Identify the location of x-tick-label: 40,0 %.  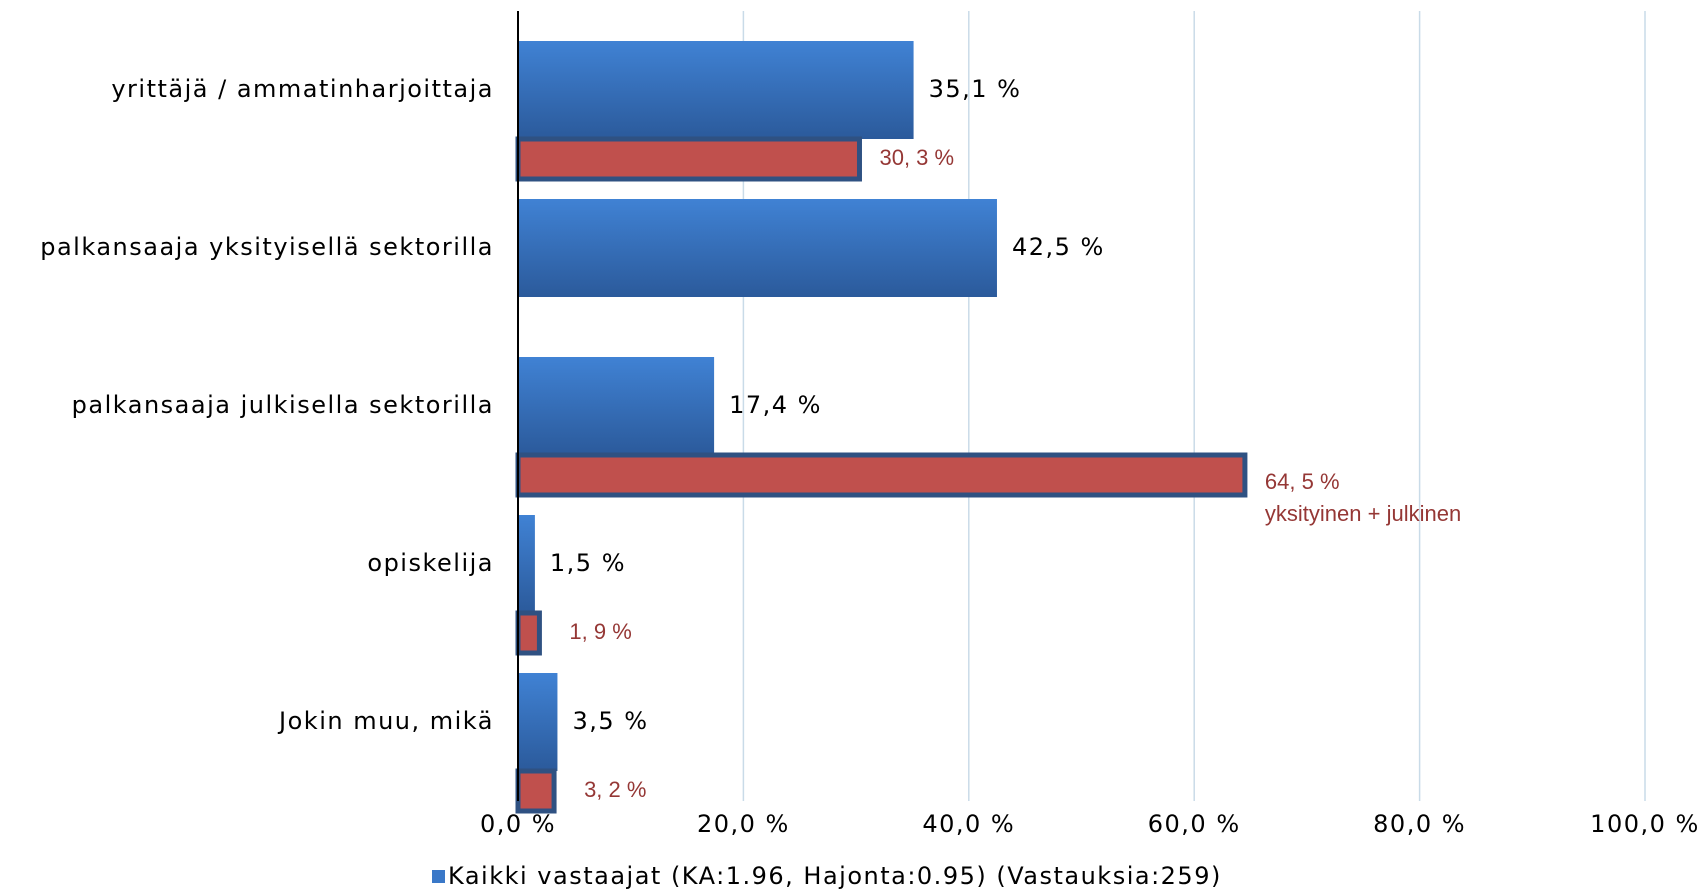
(968, 824).